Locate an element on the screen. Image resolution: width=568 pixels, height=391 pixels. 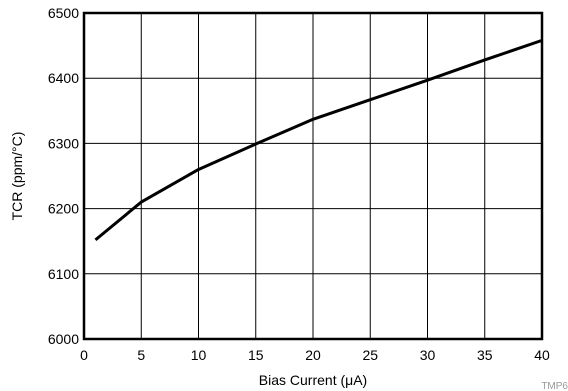
x-tick-label: 40 is located at coordinates (542, 355).